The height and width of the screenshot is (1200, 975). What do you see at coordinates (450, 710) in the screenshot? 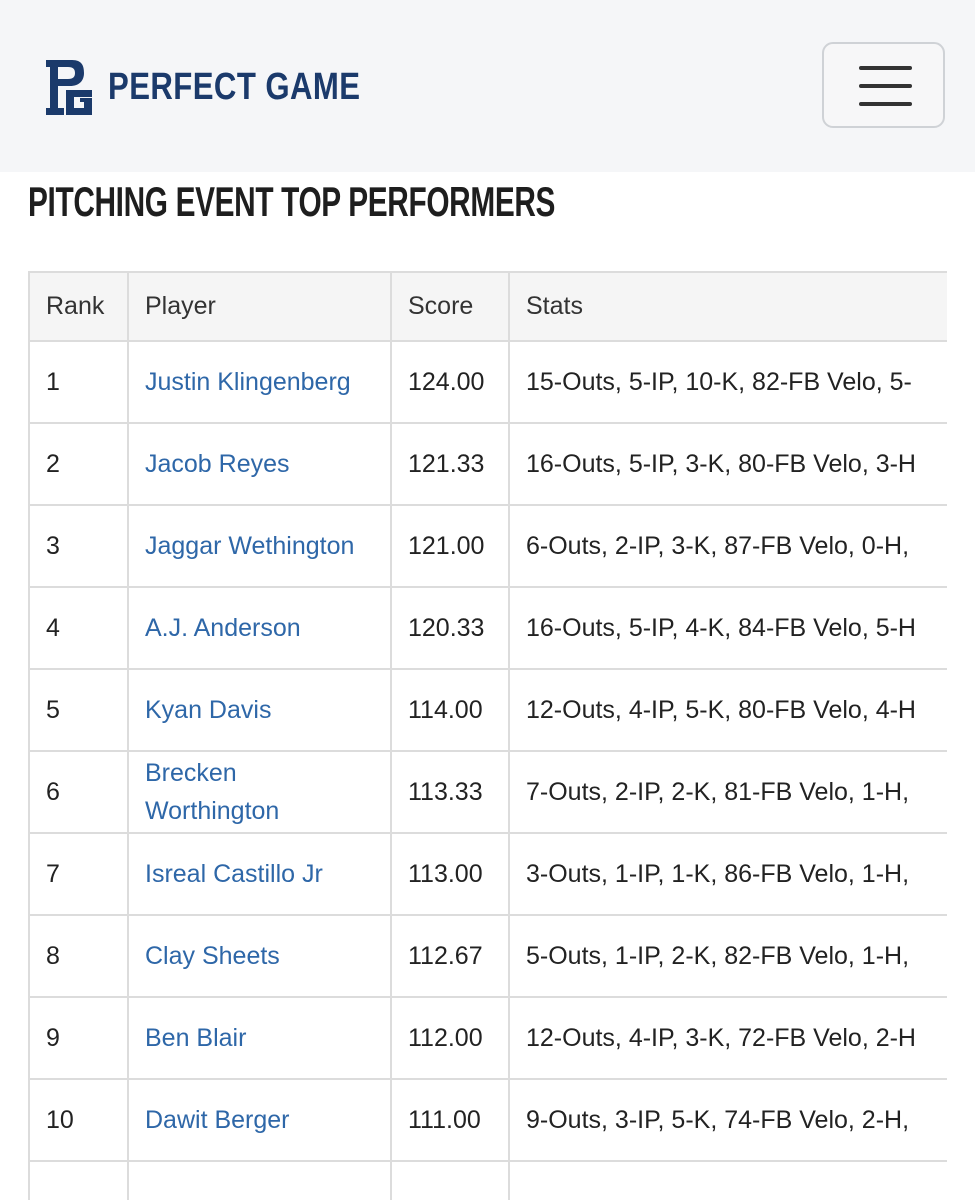
I see `score-cell: 114.00` at bounding box center [450, 710].